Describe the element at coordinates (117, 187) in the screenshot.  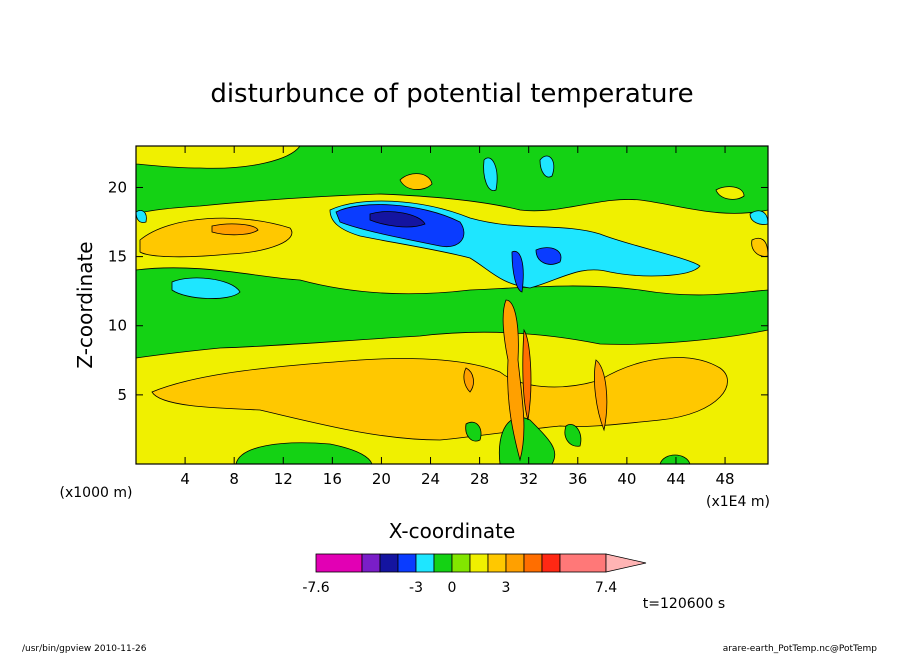
I see `y-tick-label-3: 20` at that location.